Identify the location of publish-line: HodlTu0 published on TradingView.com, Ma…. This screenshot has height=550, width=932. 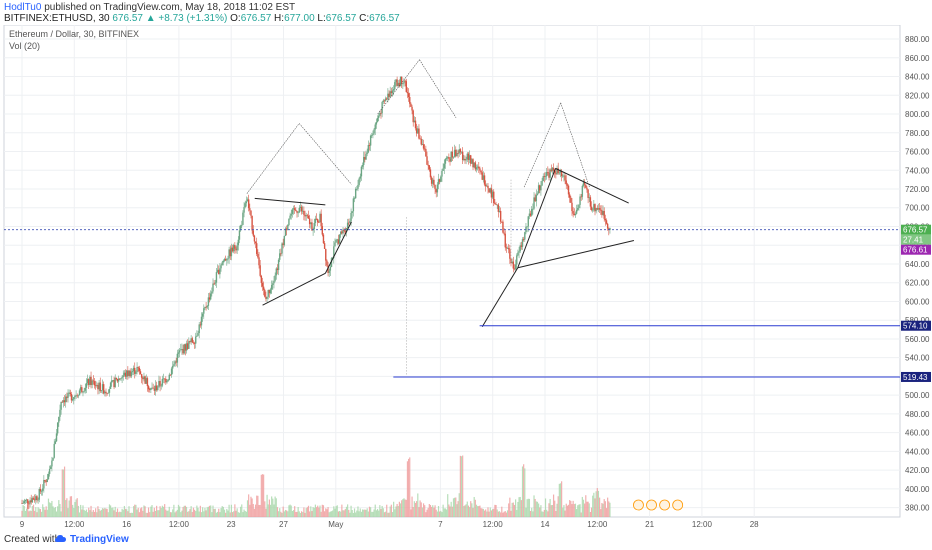
(149, 7).